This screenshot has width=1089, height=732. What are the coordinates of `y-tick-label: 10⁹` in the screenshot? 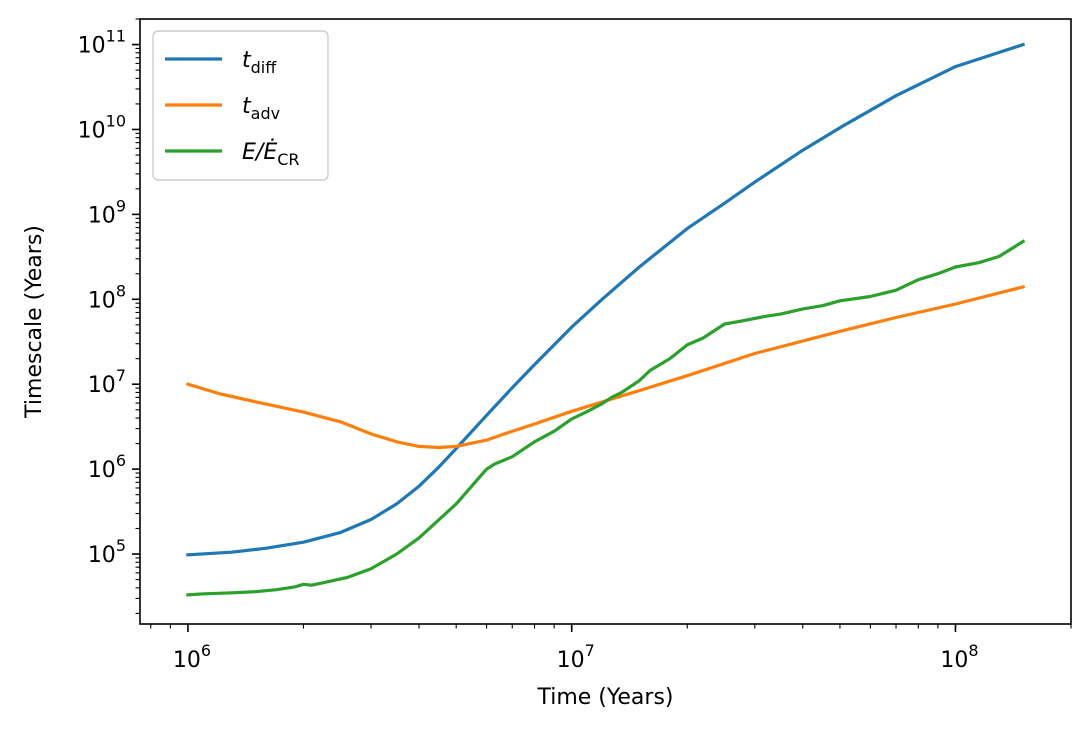 It's located at (107, 212).